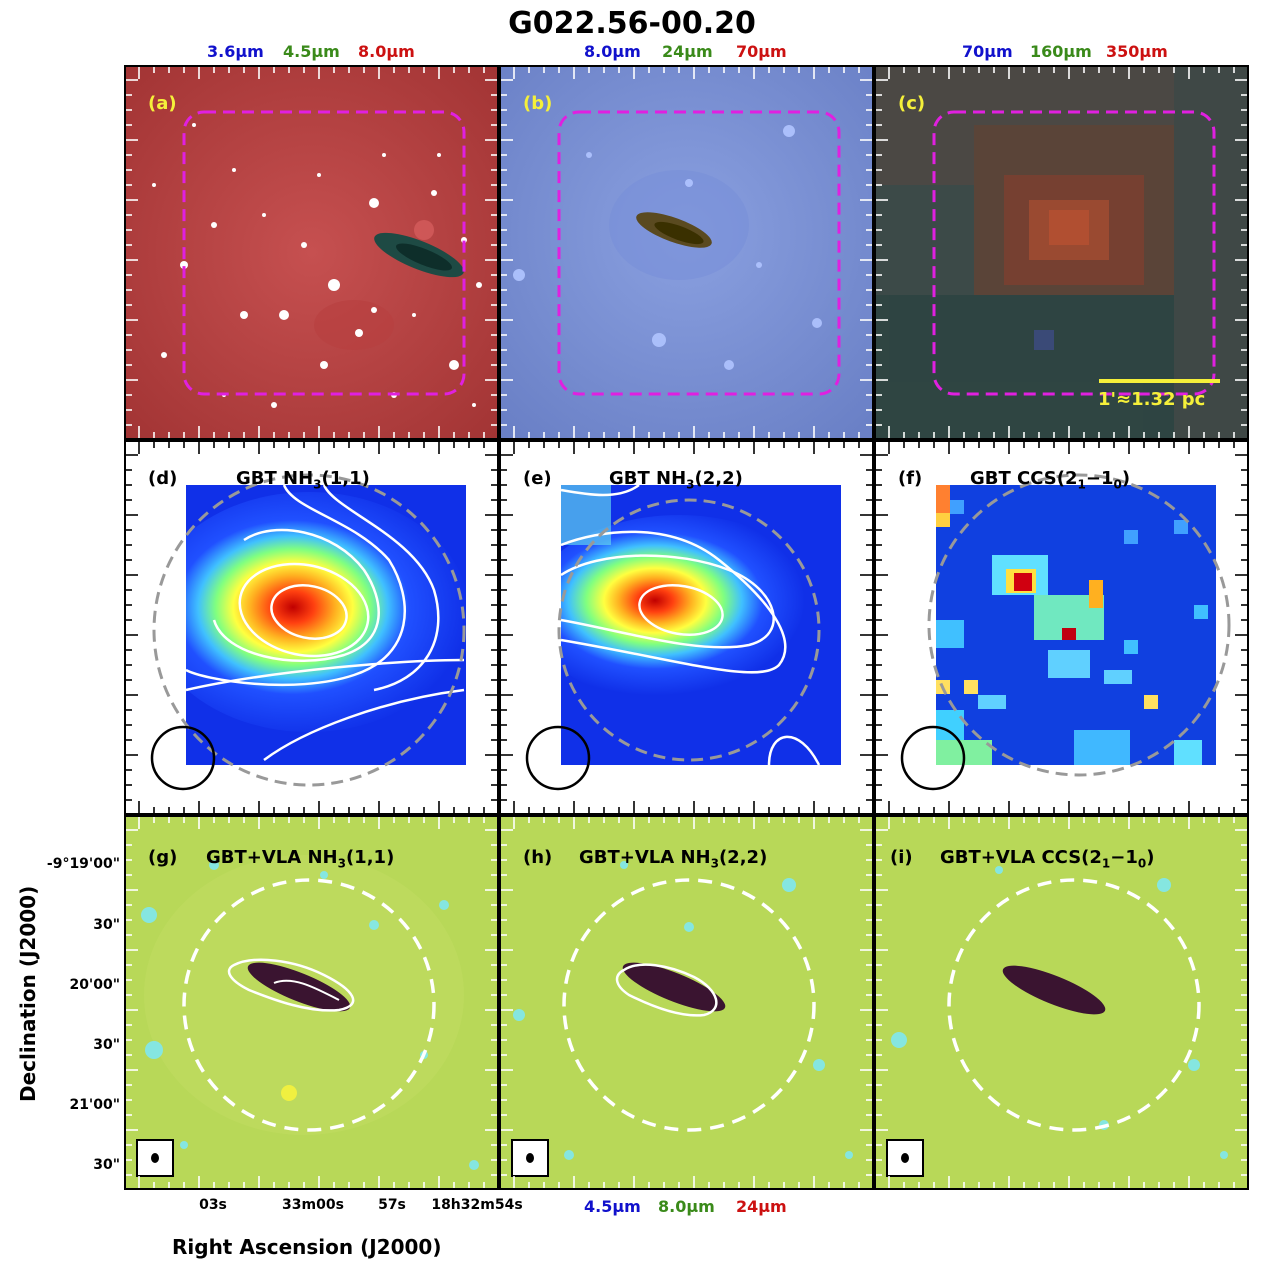  What do you see at coordinates (162, 103) in the screenshot?
I see `panel-label: (a)` at bounding box center [162, 103].